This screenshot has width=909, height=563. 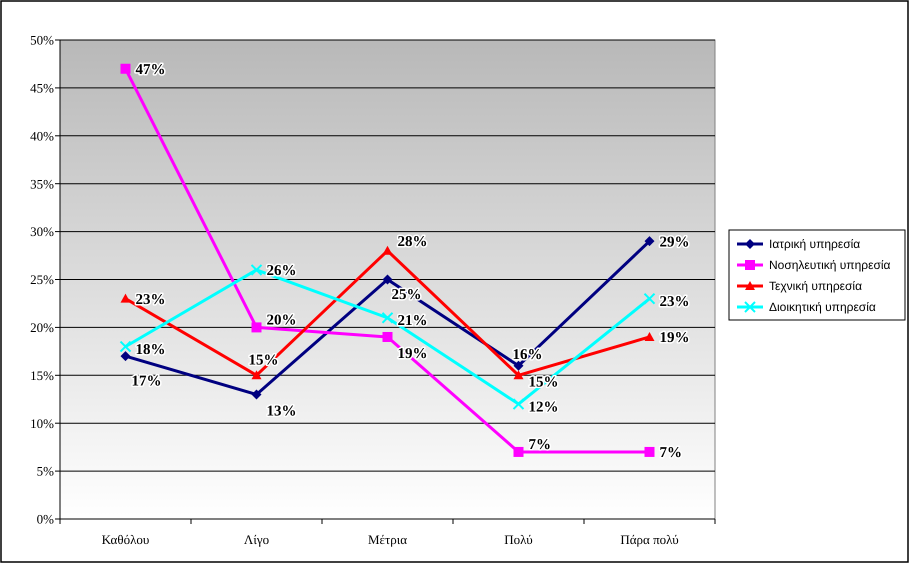 What do you see at coordinates (257, 539) in the screenshot?
I see `x-tick-label: Λίγο` at bounding box center [257, 539].